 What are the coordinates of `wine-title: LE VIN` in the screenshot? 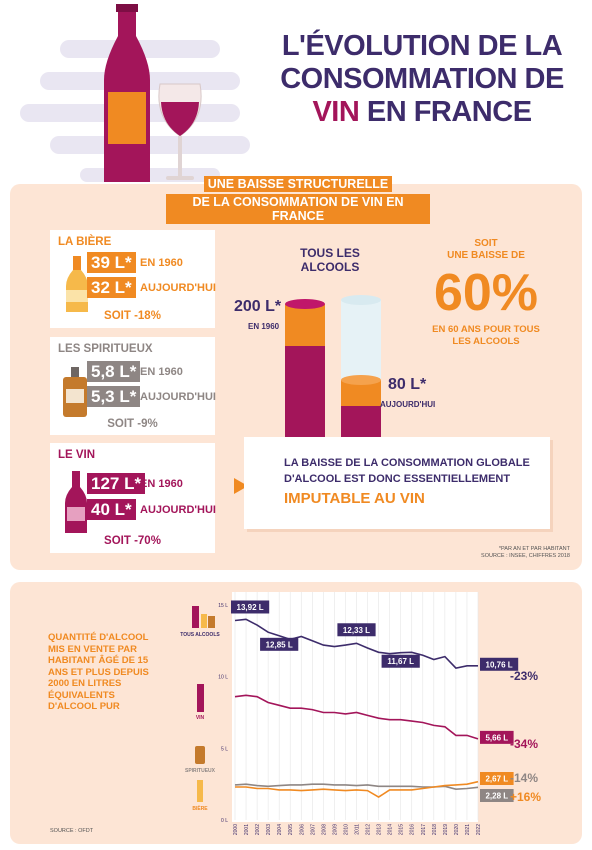 It's located at (77, 455).